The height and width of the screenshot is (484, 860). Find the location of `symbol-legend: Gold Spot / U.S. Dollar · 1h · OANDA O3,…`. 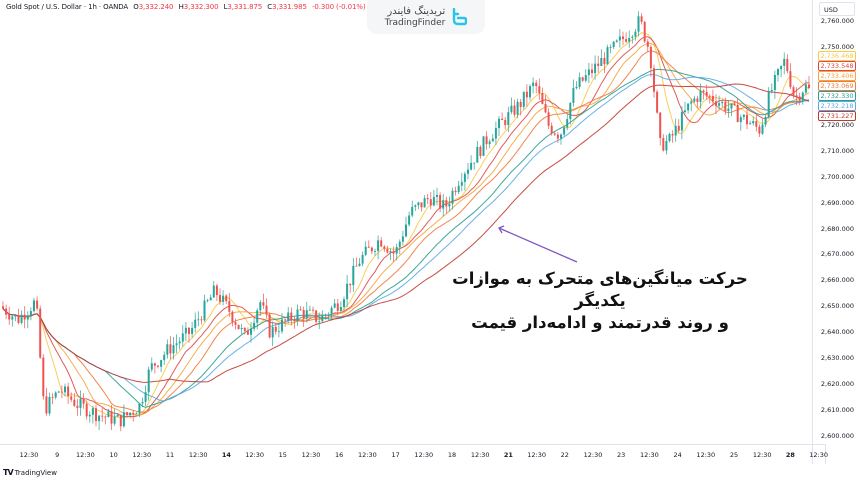

symbol-legend: Gold Spot / U.S. Dollar · 1h · OANDA O3,… is located at coordinates (186, 7).